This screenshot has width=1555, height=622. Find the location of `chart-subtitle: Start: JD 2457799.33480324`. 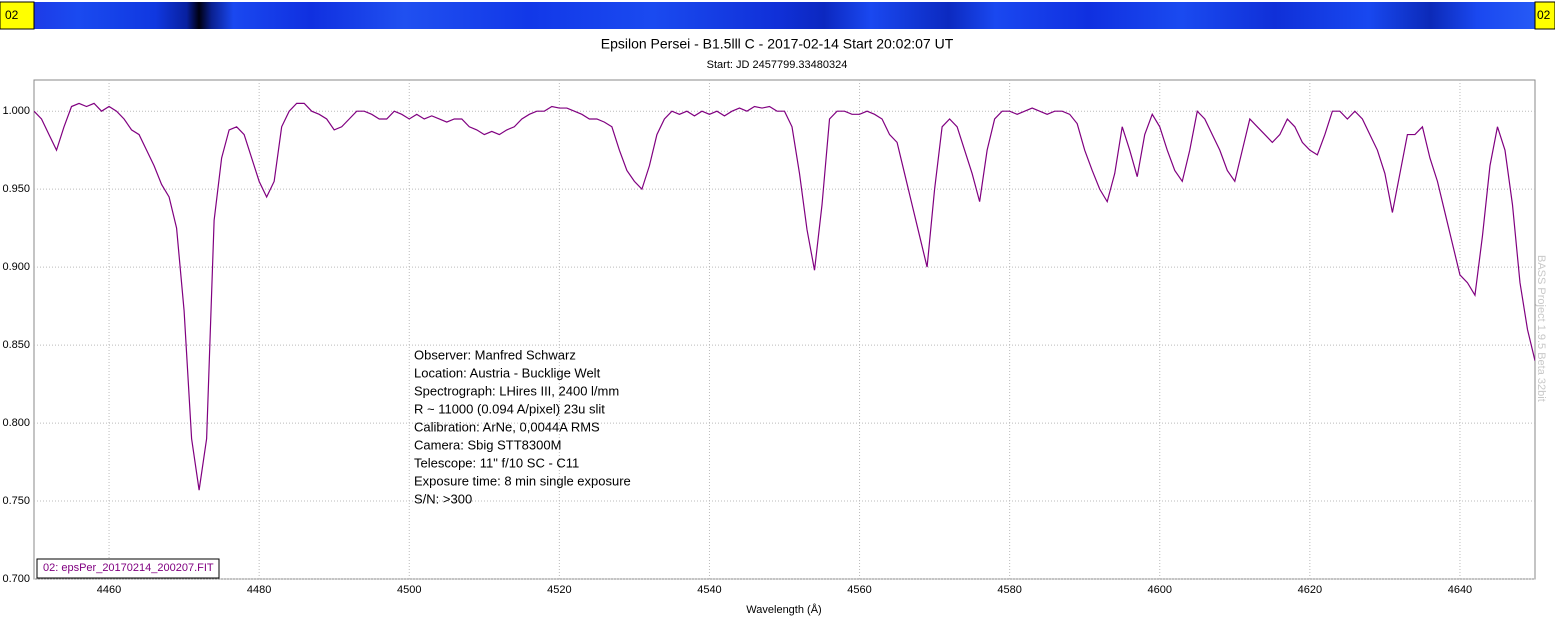

chart-subtitle: Start: JD 2457799.33480324 is located at coordinates (777, 65).